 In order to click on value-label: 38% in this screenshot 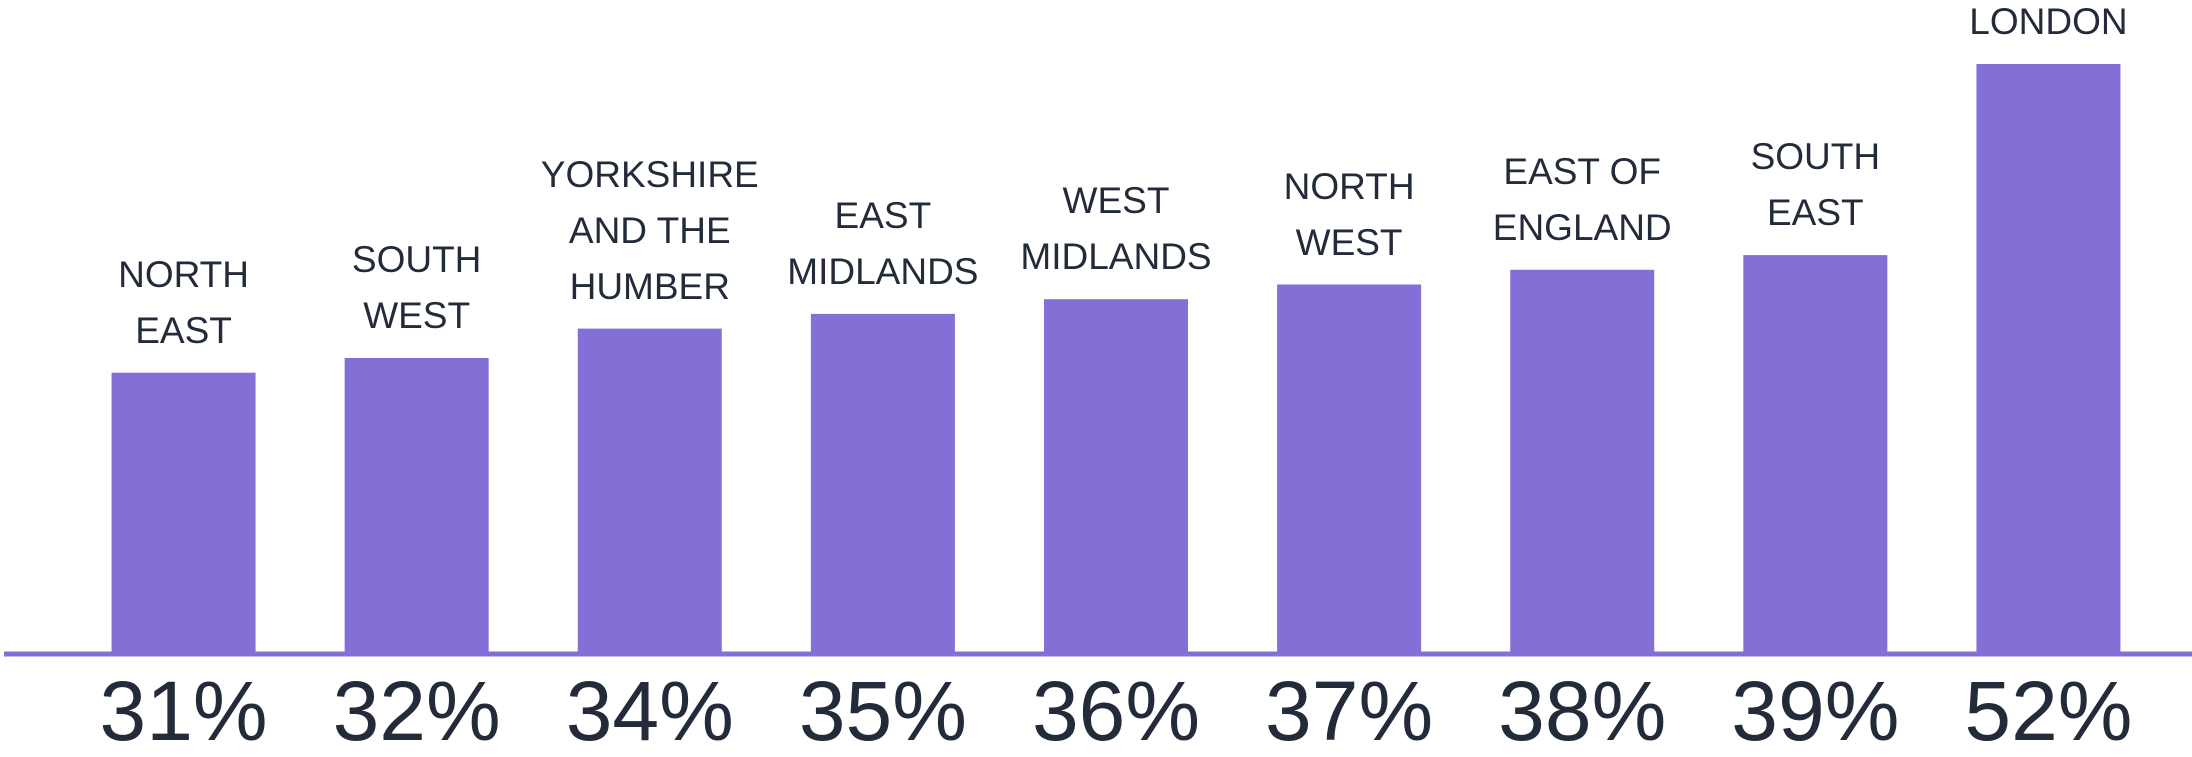, I will do `click(1582, 710)`.